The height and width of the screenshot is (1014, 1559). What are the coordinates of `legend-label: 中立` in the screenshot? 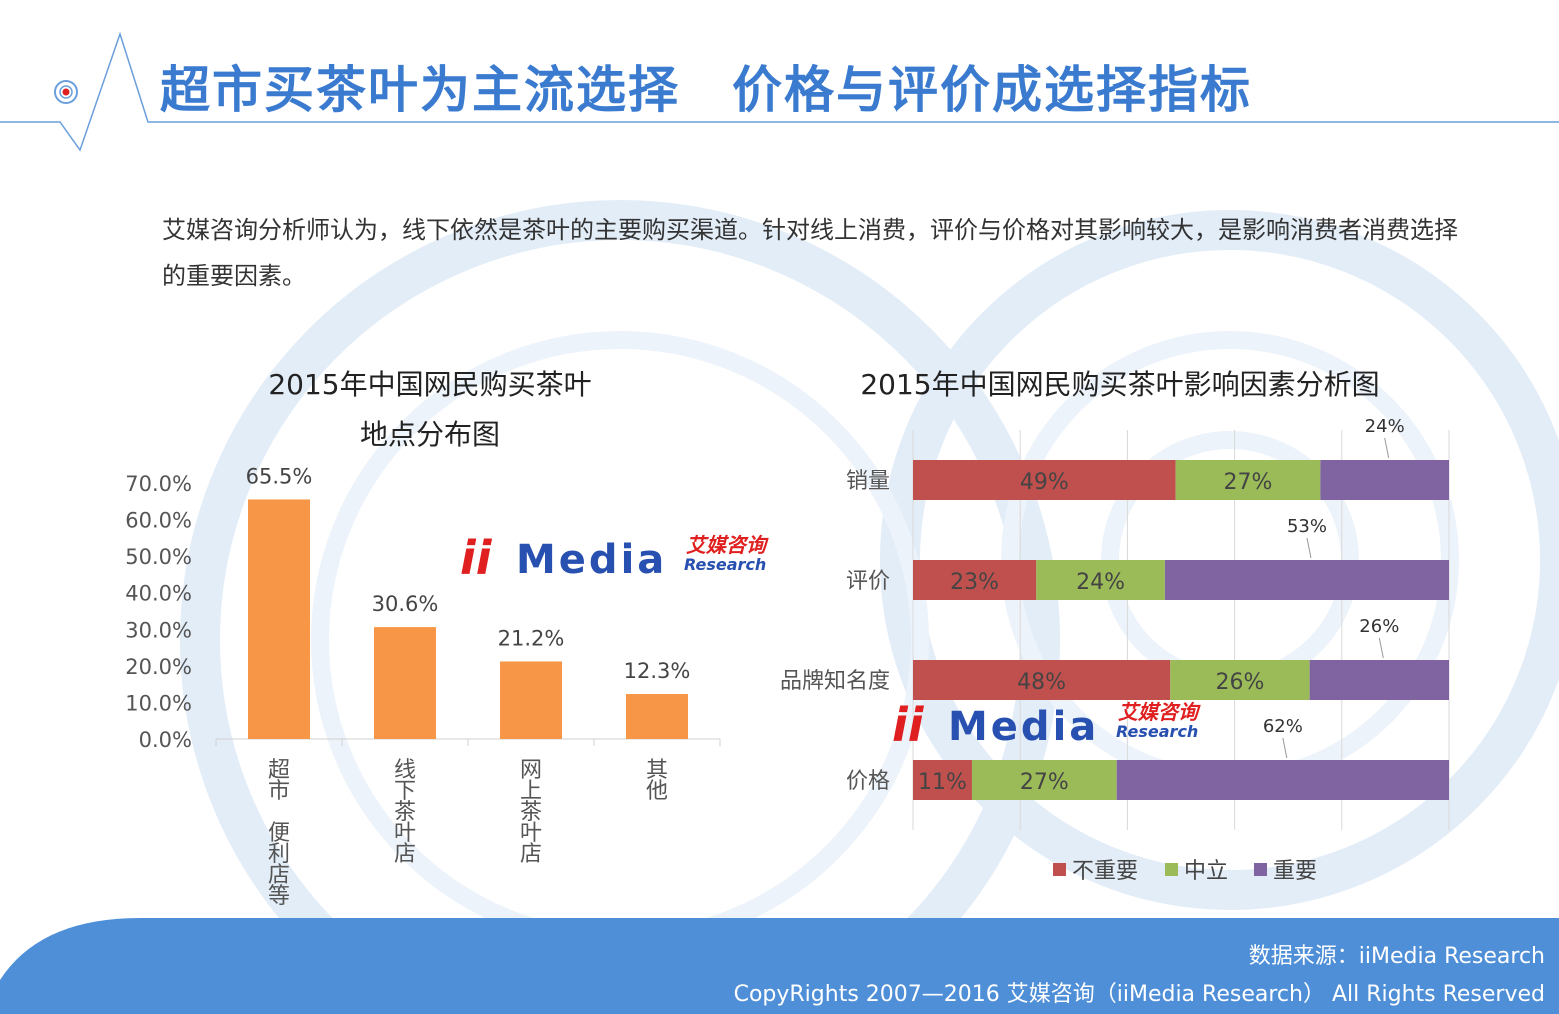 It's located at (1206, 871).